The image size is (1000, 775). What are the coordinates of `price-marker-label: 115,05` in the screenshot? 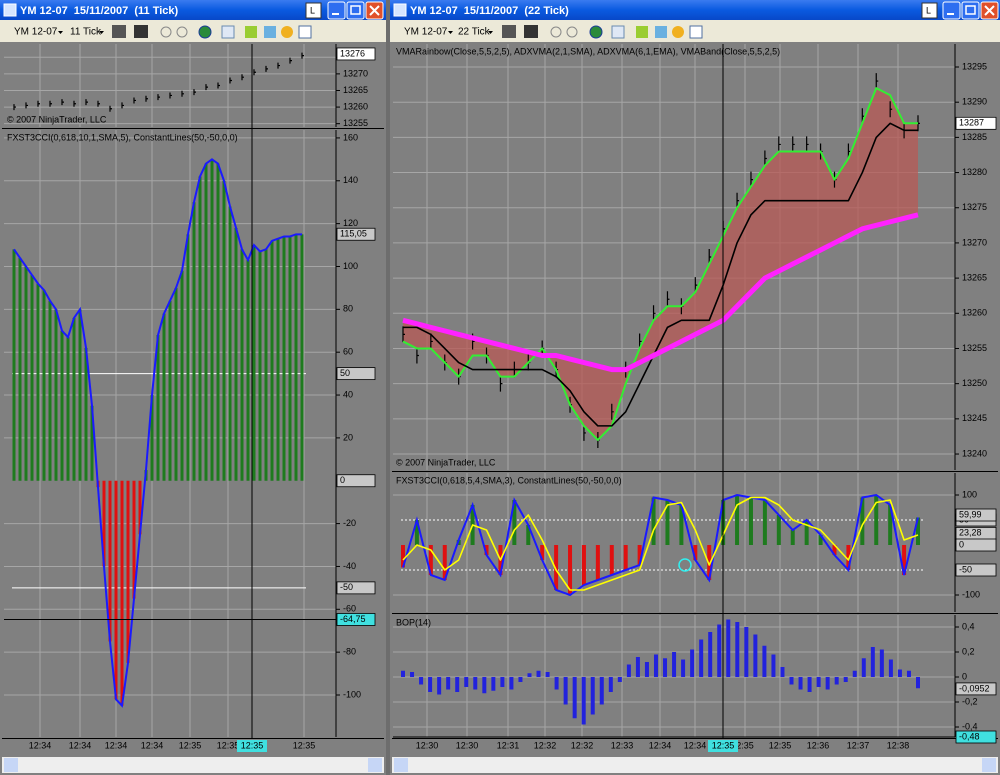 It's located at (353, 234).